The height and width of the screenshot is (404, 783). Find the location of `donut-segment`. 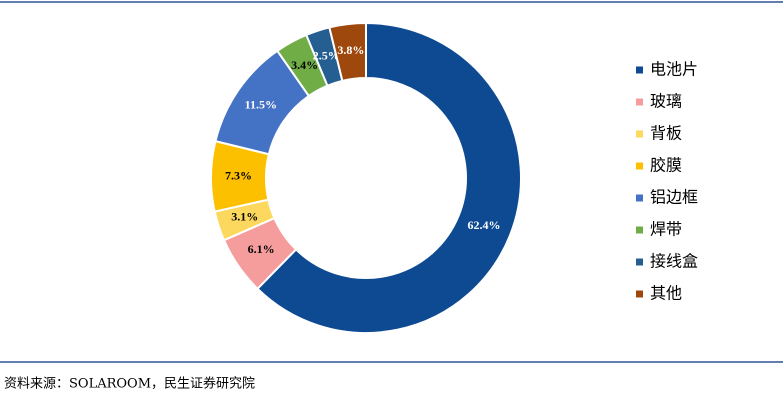

donut-segment is located at coordinates (347, 52).